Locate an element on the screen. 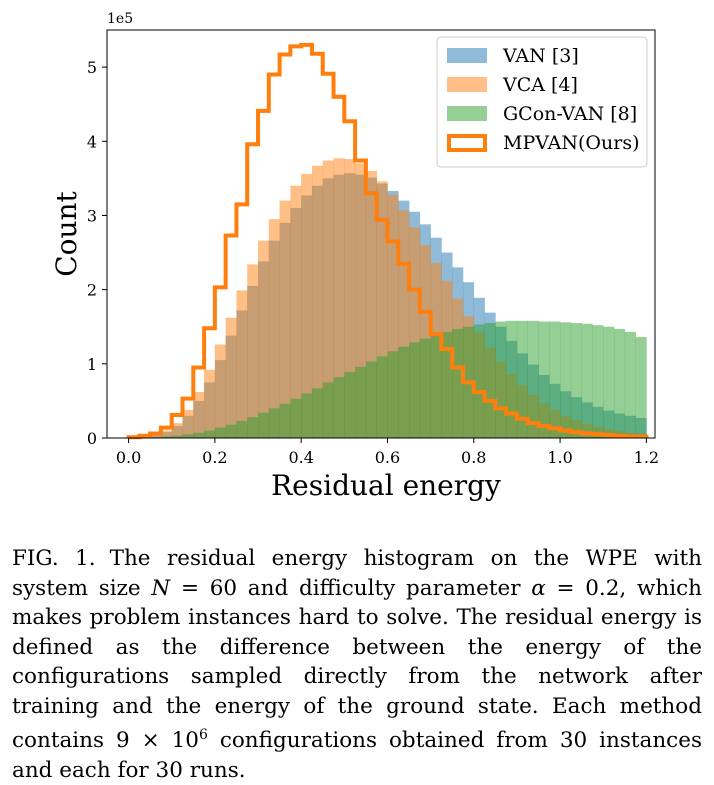 The width and height of the screenshot is (714, 785). y-tick-label-4: 4 is located at coordinates (92, 141).